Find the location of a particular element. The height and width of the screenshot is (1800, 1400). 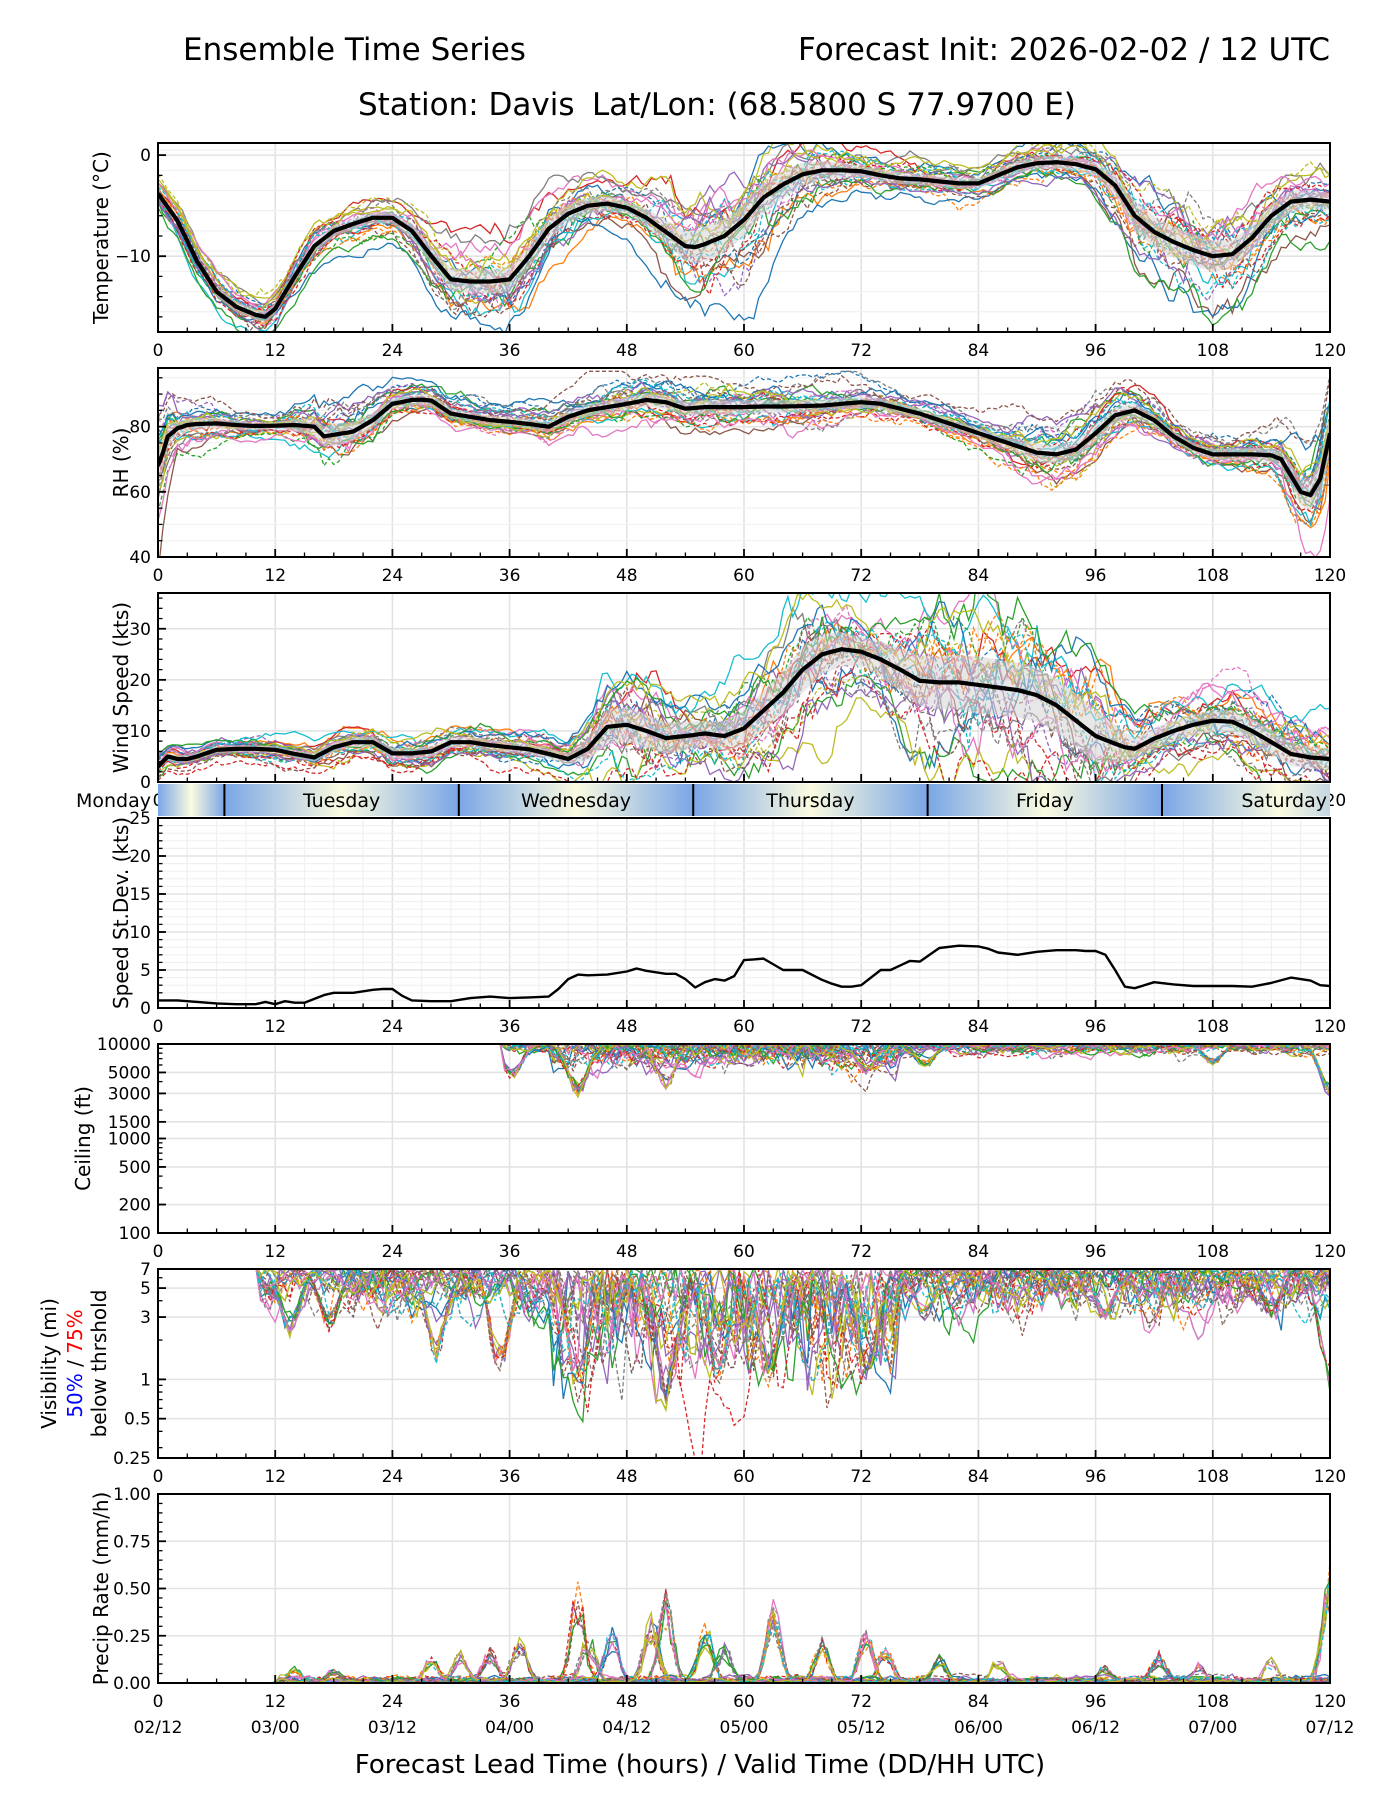

x-tick-label-date: 07/12 is located at coordinates (1330, 1728).